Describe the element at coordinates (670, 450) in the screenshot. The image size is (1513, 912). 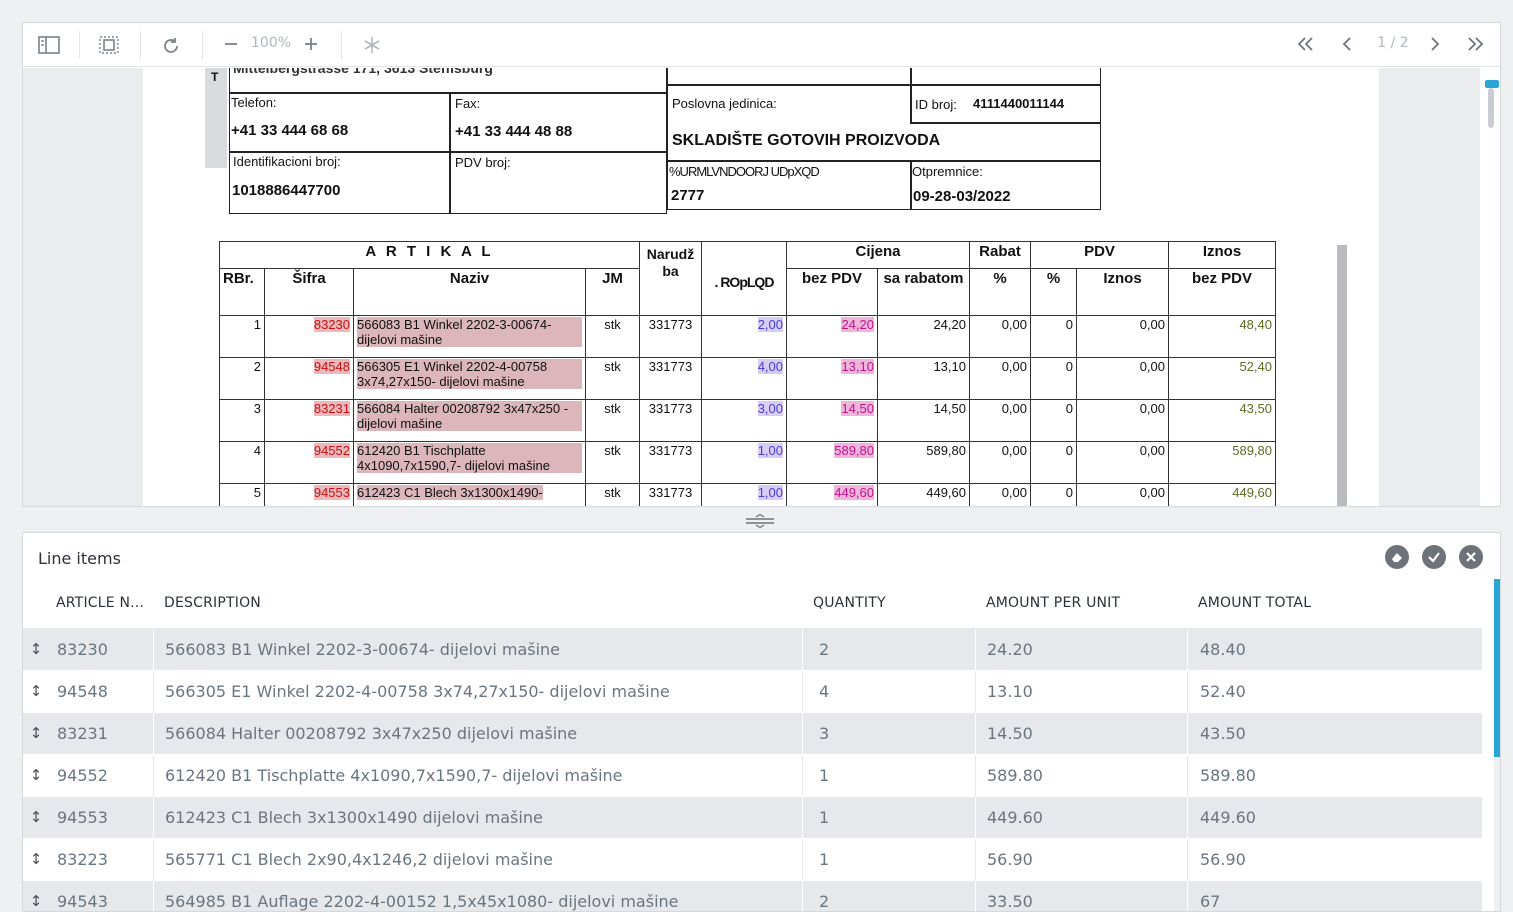
I see `invoice-value-narudzba: 331773` at that location.